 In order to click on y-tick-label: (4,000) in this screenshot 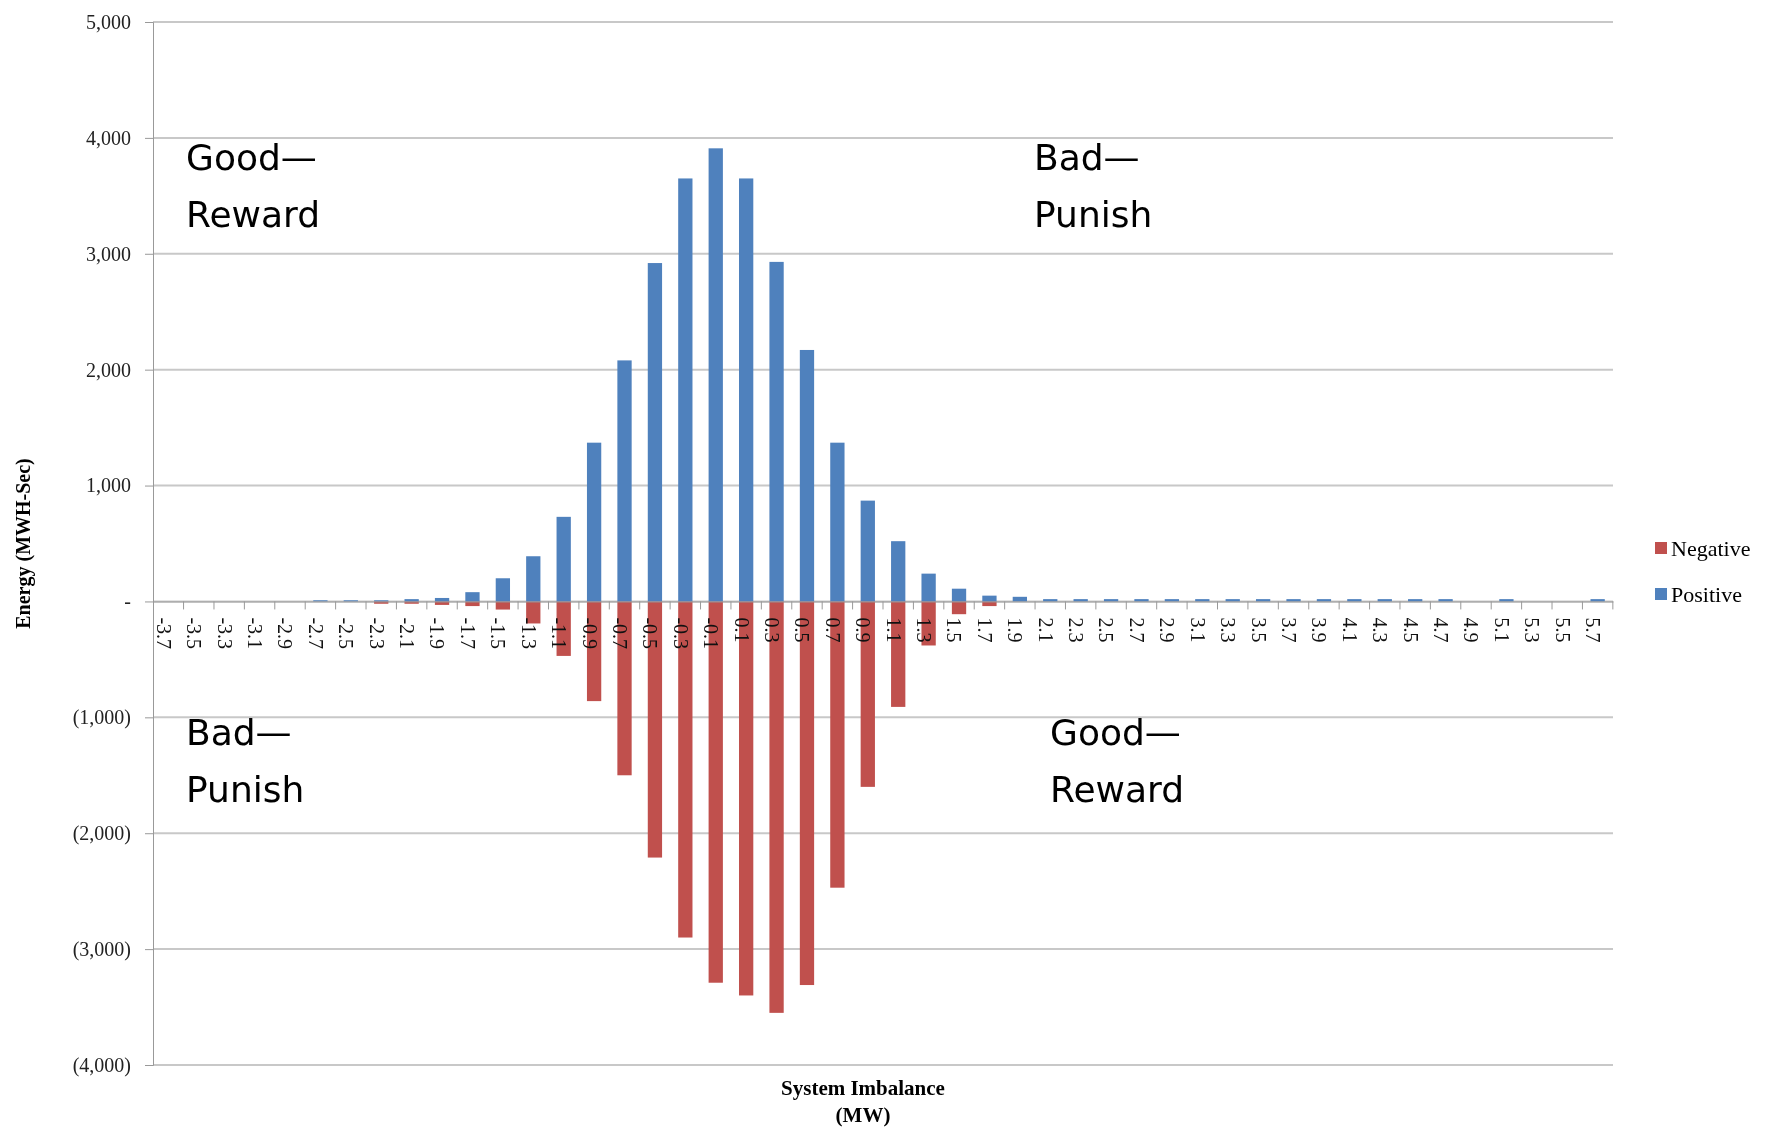, I will do `click(101, 1065)`.